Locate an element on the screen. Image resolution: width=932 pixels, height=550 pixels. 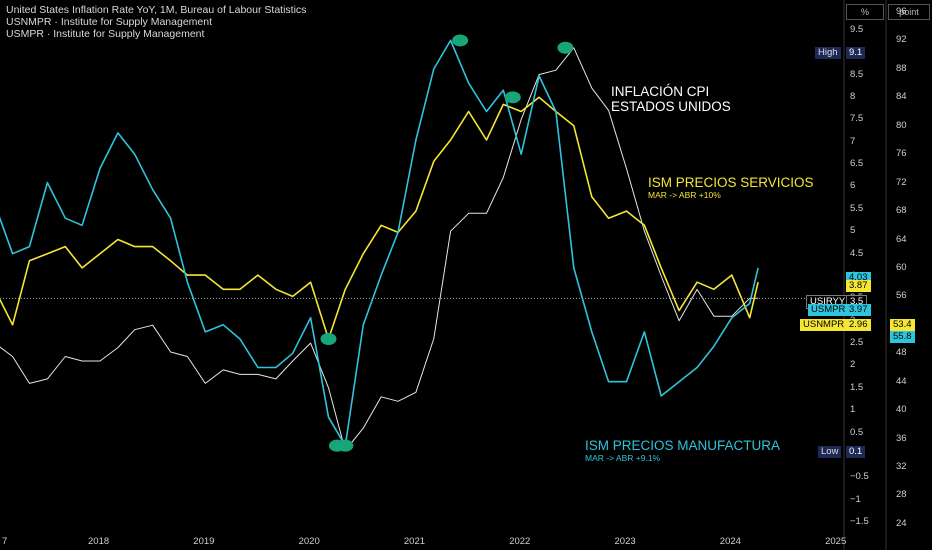
usnmpr-value-badge: 2.96 is located at coordinates (858, 325).